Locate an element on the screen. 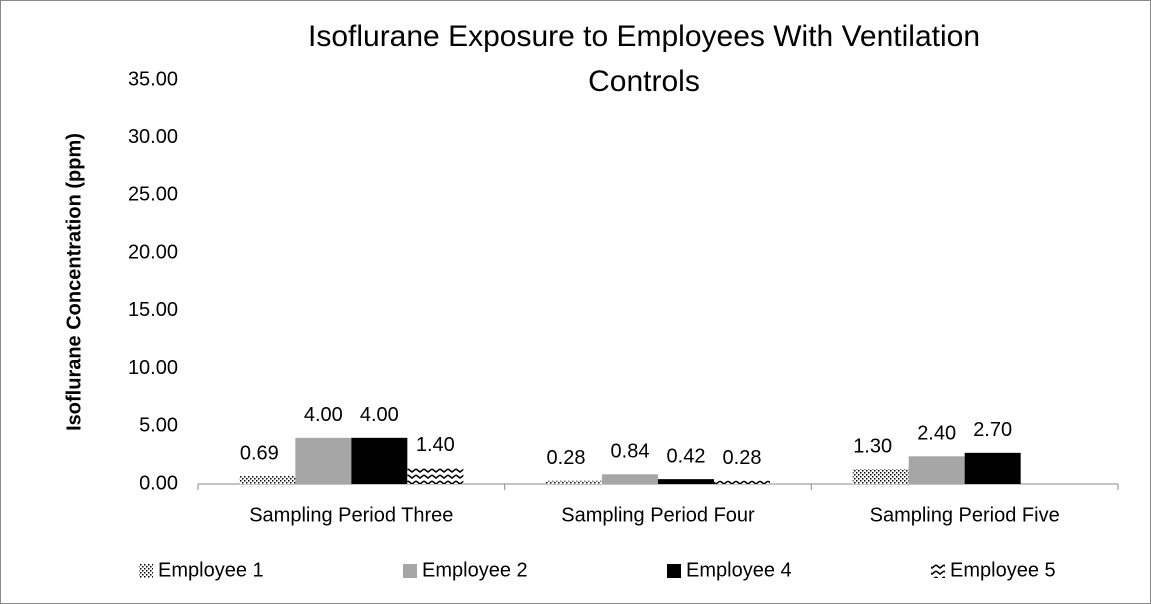 Image resolution: width=1151 pixels, height=604 pixels. y-tick-label: 10.00 is located at coordinates (153, 368).